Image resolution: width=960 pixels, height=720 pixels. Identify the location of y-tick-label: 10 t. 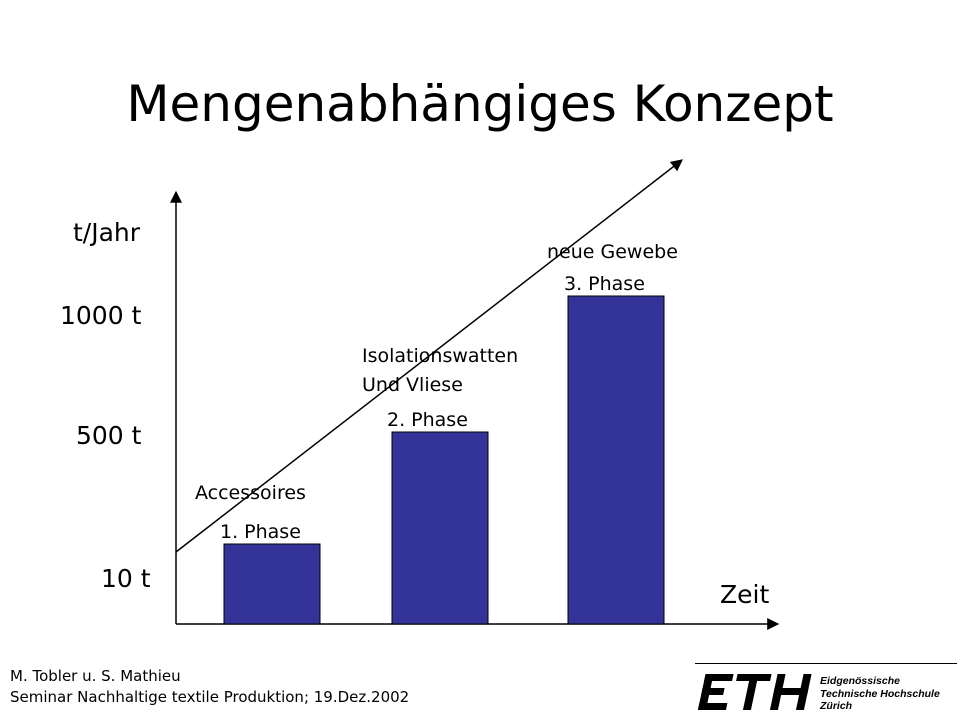
(126, 578).